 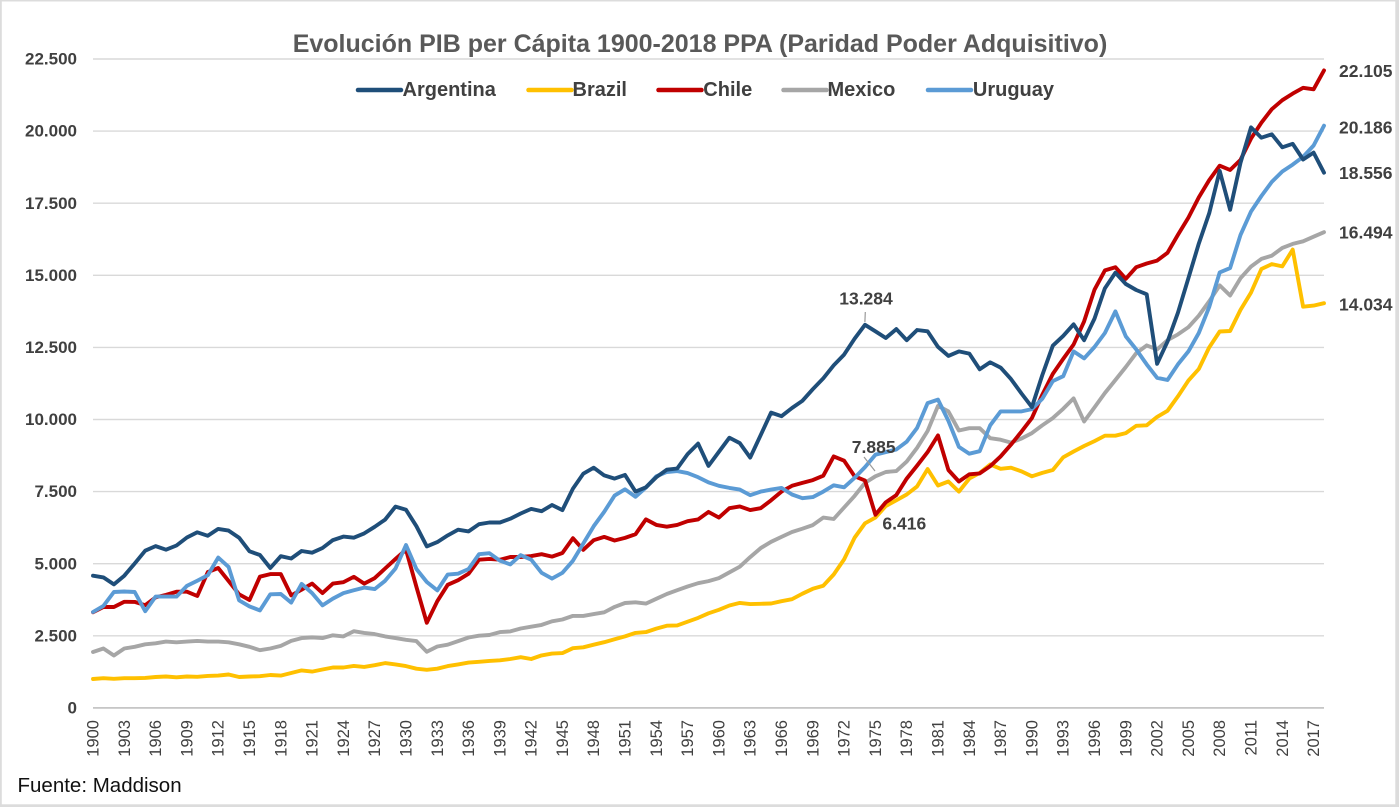 What do you see at coordinates (51, 347) in the screenshot?
I see `svg-text: 12.500` at bounding box center [51, 347].